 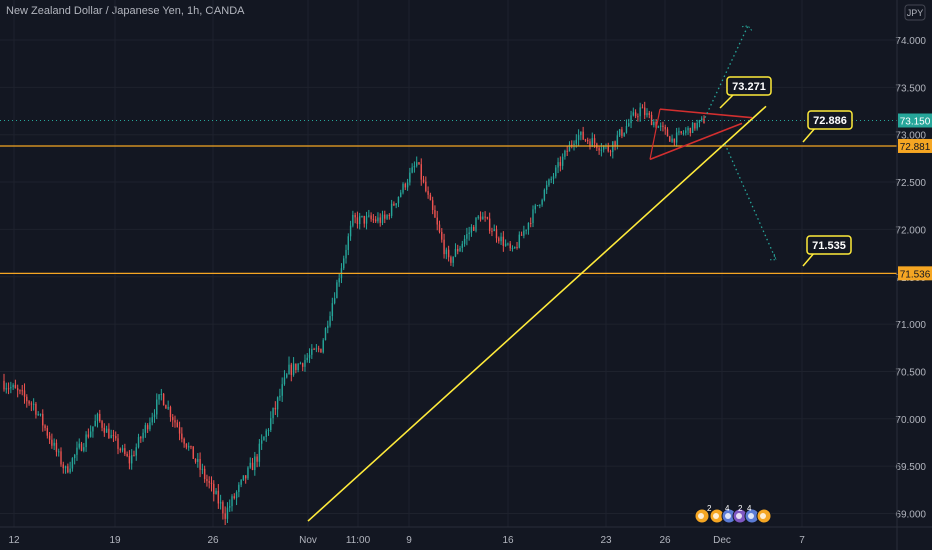 I want to click on lower-level-callout-box, so click(x=829, y=245).